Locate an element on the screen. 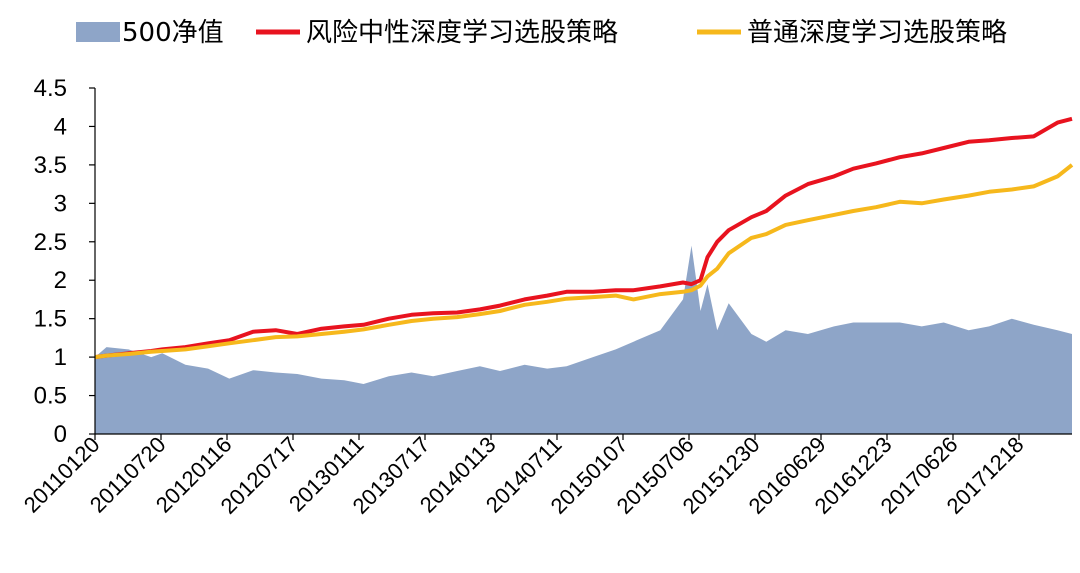 This screenshot has width=1080, height=573. y-tick-label: 3 is located at coordinates (60, 203).